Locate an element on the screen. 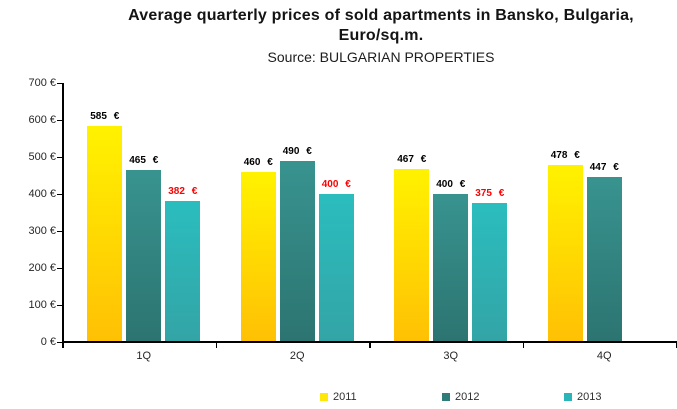 This screenshot has width=677, height=409. y-axis-label: 300 € is located at coordinates (42, 230).